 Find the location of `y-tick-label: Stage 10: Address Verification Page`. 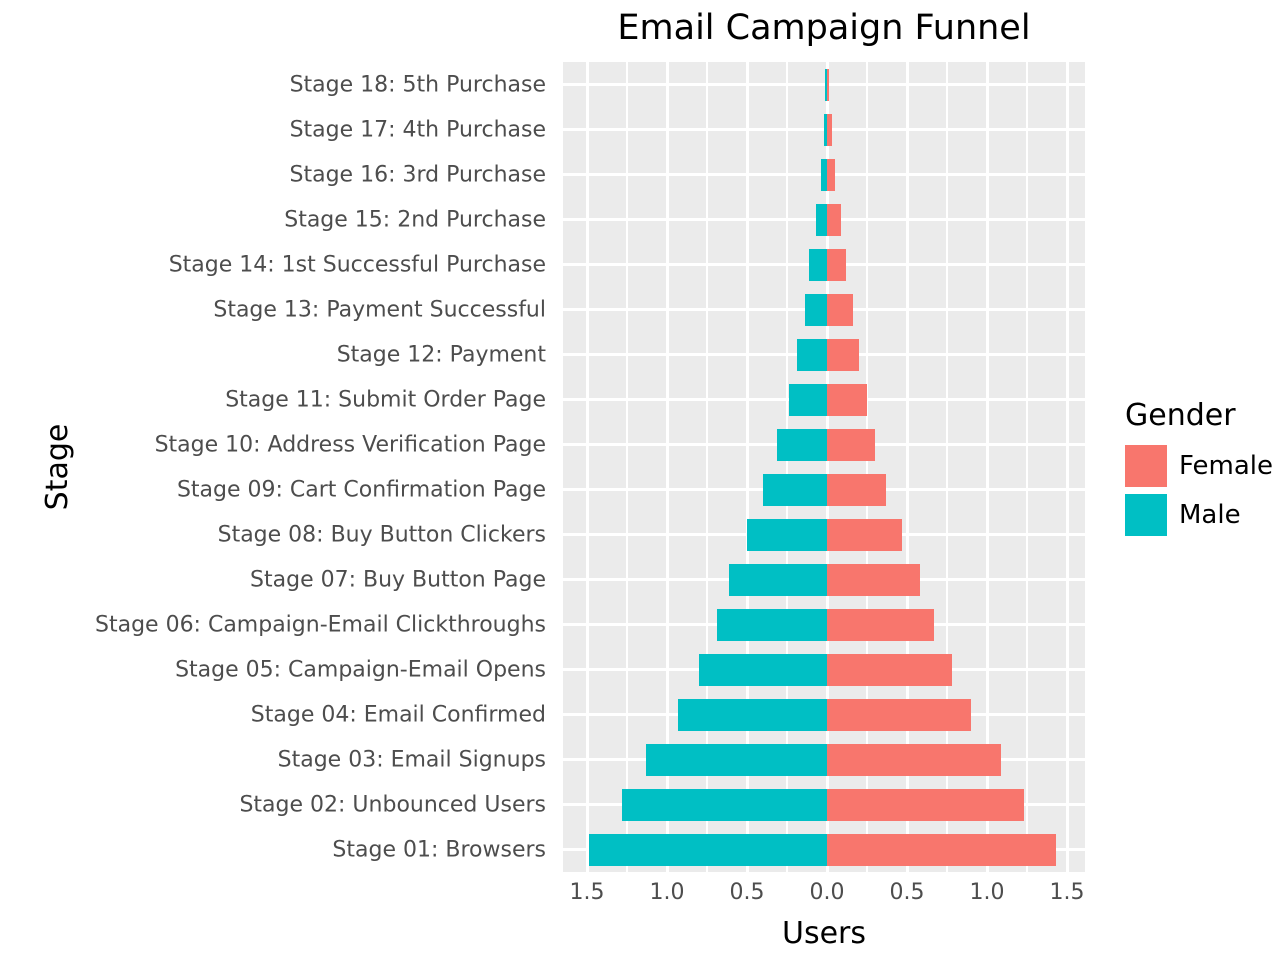

y-tick-label: Stage 10: Address Verification Page is located at coordinates (350, 444).